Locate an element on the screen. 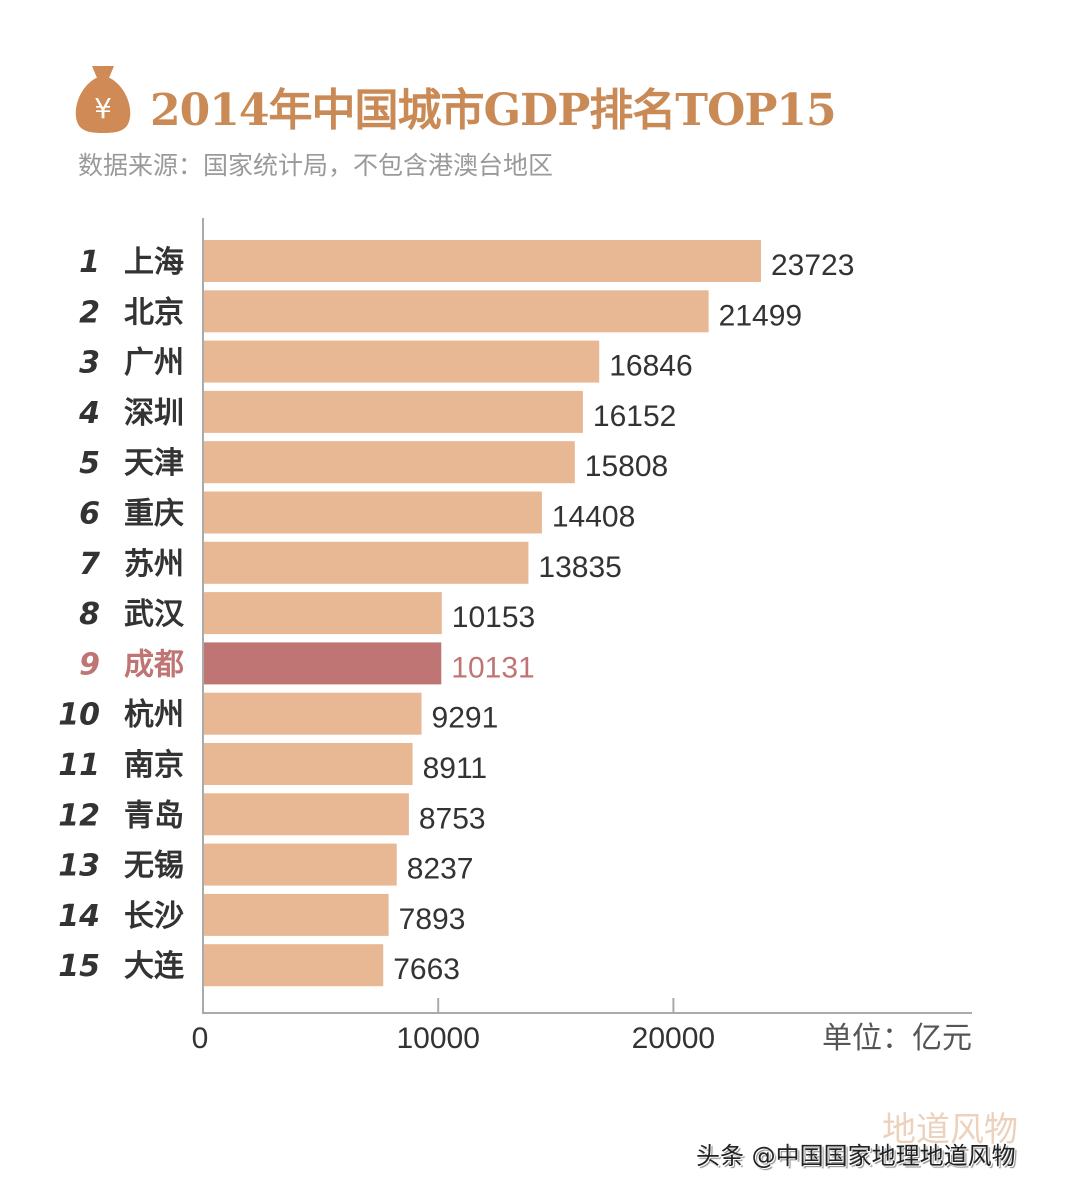 This screenshot has height=1189, width=1080. city-label: 成都 is located at coordinates (154, 664).